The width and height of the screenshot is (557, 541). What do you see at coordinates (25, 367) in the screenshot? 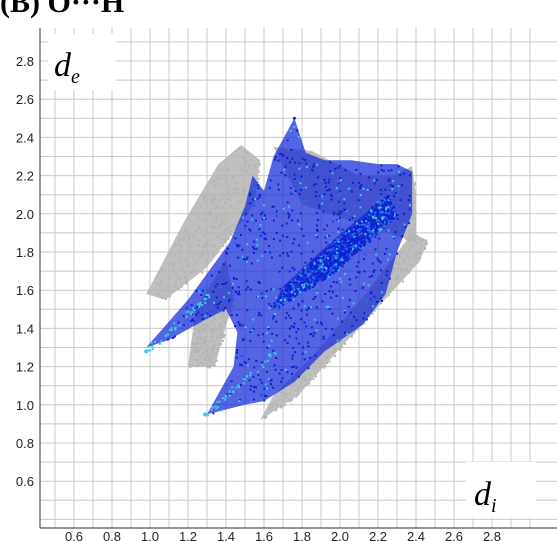
I see `y-tick-label: 1.2` at bounding box center [25, 367].